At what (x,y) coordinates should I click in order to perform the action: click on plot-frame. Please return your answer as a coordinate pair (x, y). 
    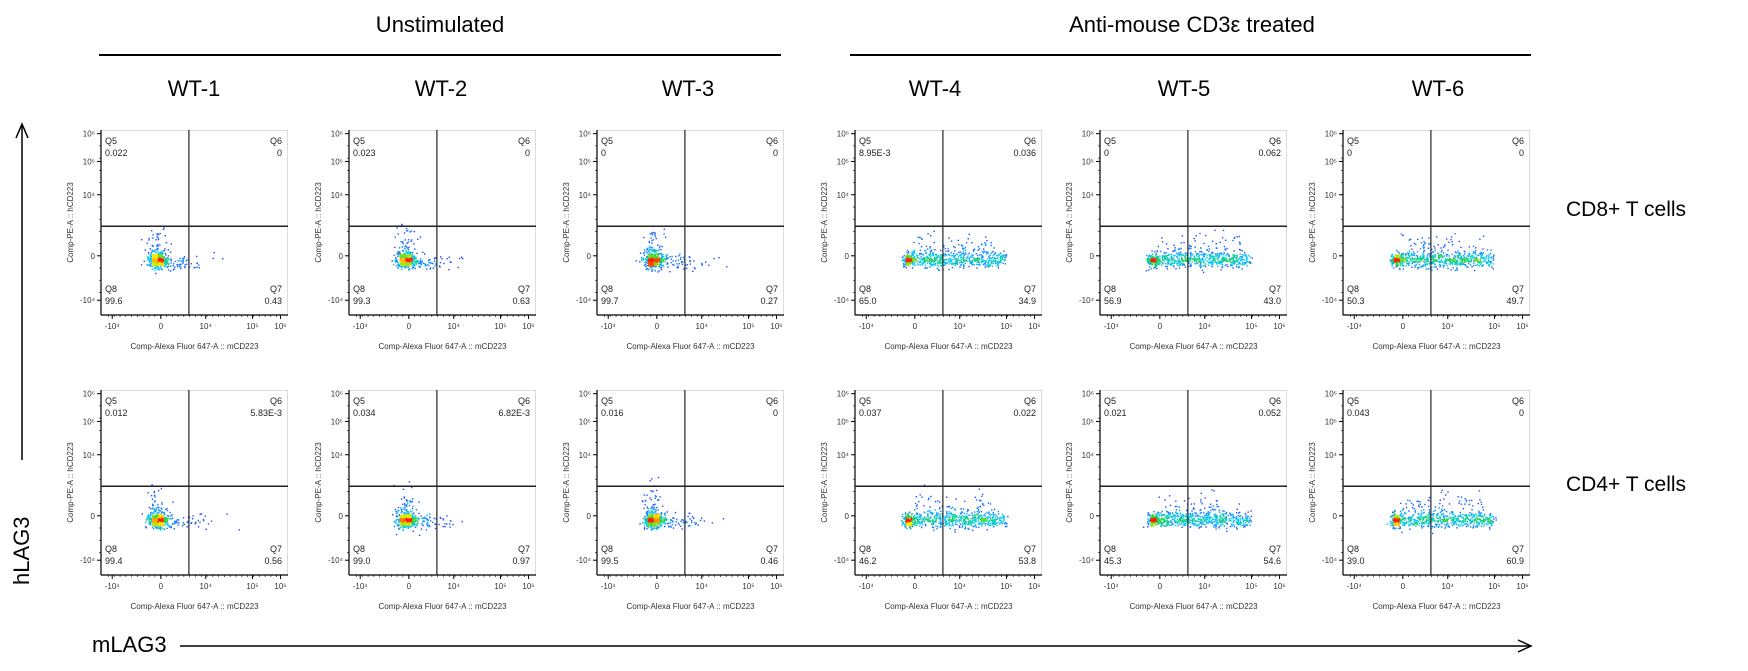
    Looking at the image, I should click on (194, 223).